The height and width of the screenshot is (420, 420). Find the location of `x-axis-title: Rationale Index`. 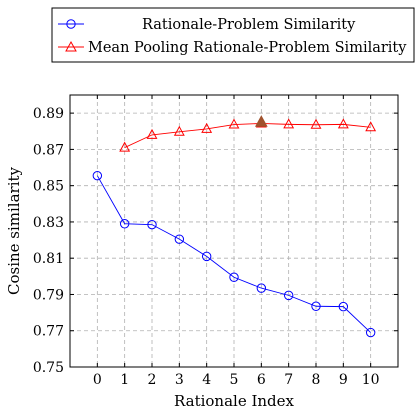

x-axis-title: Rationale Index is located at coordinates (234, 401).